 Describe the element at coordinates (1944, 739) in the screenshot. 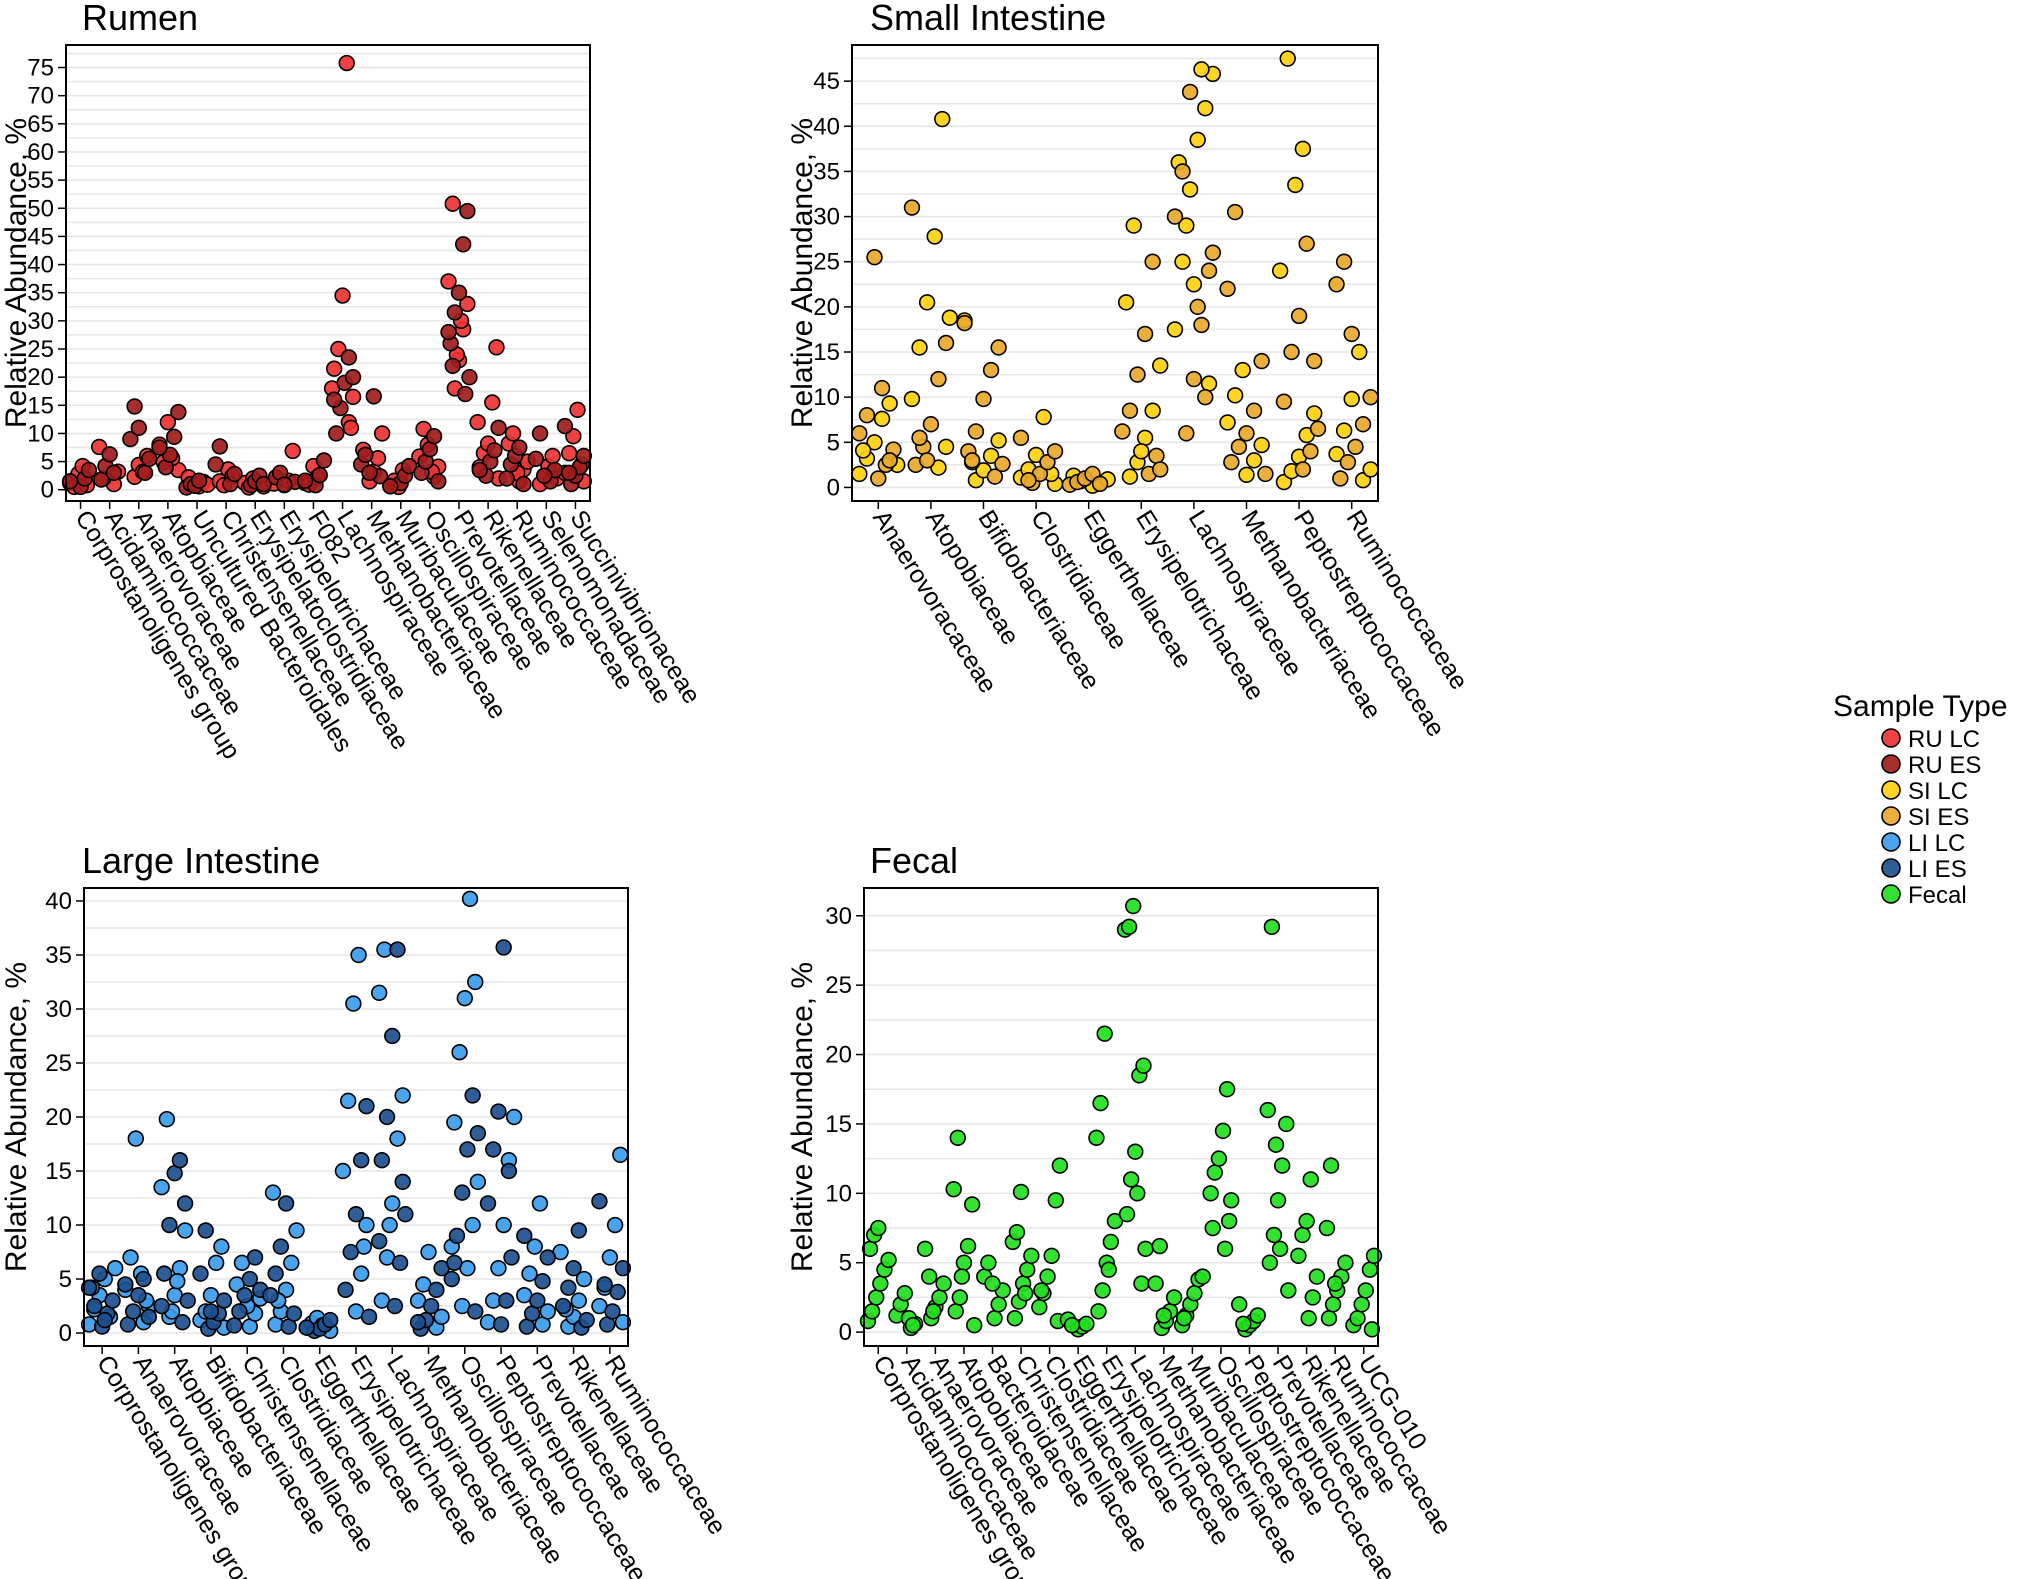

I see `legend-label-ru-lc: RU LC` at that location.